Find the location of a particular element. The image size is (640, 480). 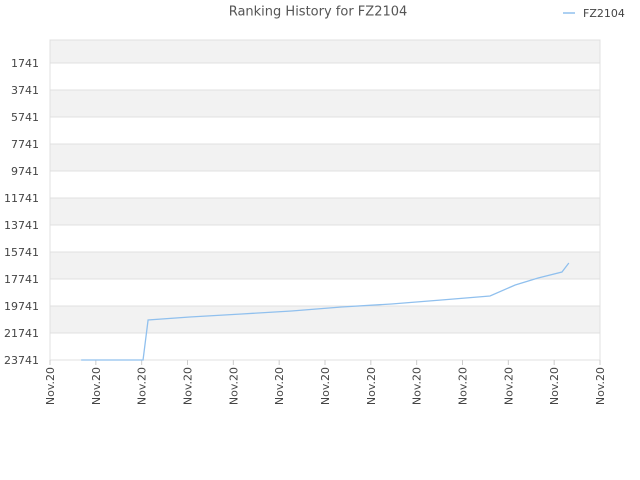

y-tick-label: 17741 is located at coordinates (21, 279).